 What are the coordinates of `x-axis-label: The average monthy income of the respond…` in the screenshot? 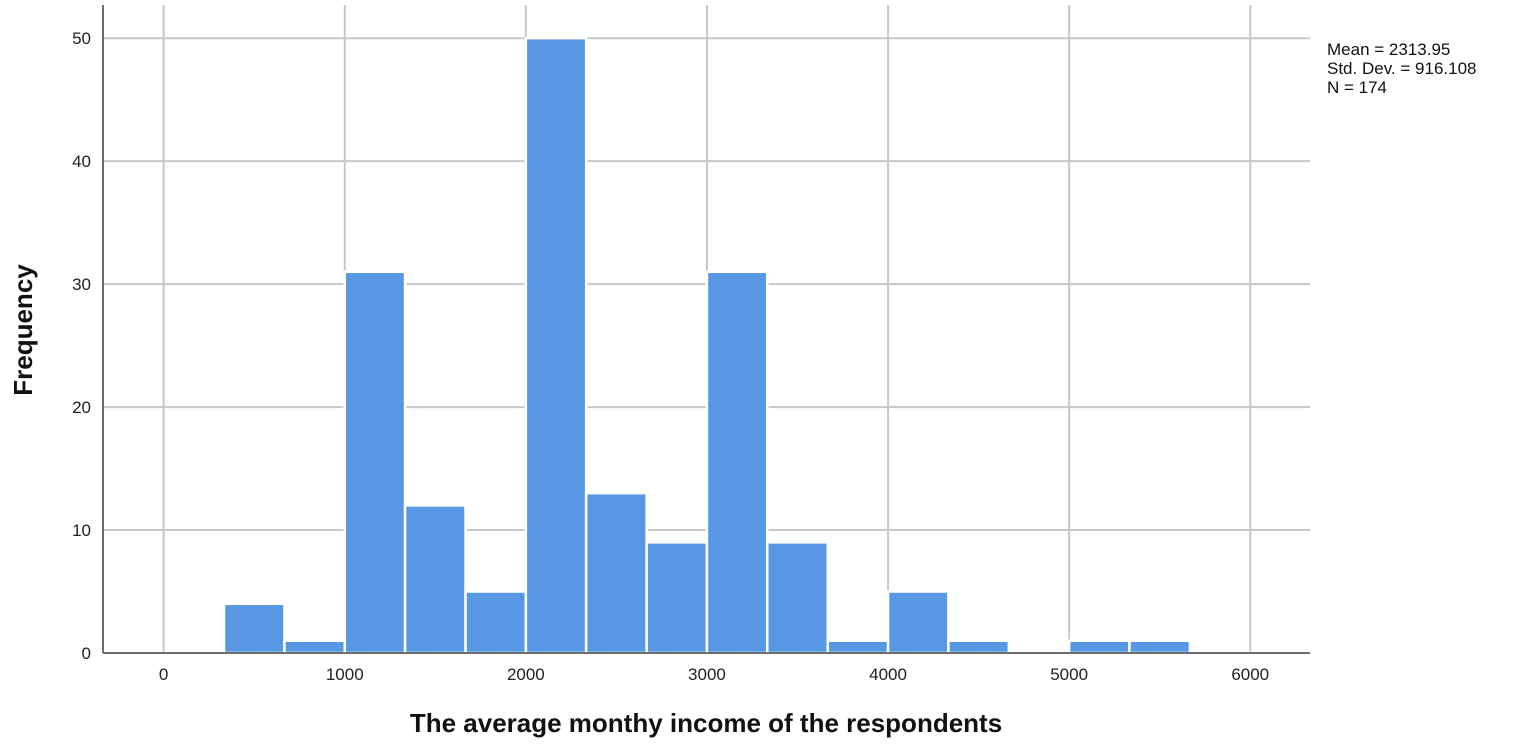 It's located at (706, 723).